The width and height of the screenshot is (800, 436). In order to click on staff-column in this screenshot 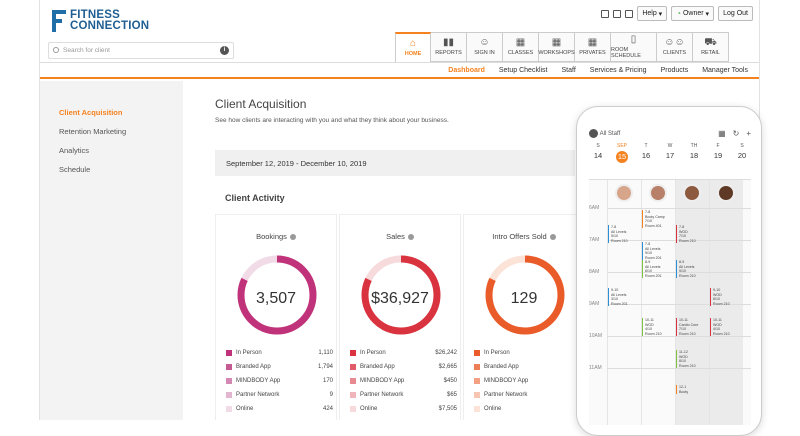, I will do `click(726, 302)`.